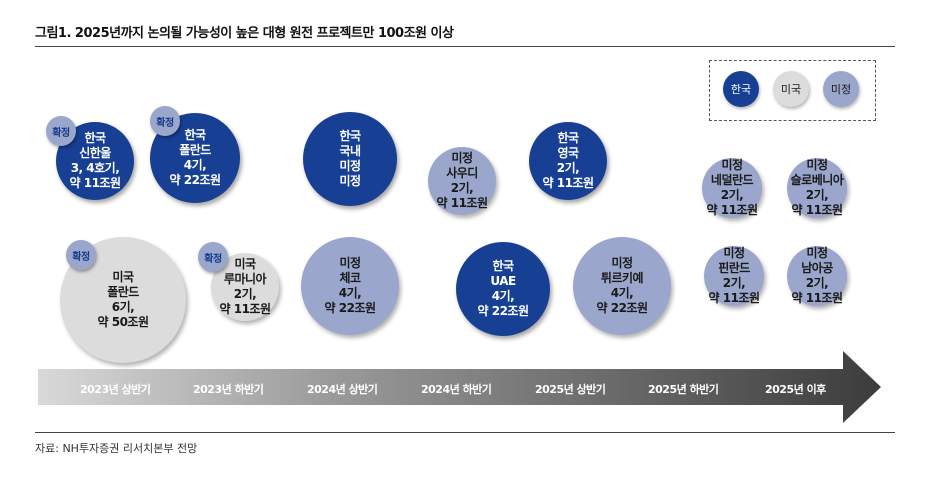 The height and width of the screenshot is (479, 927). I want to click on project-line: 3, 4호기,, so click(95, 168).